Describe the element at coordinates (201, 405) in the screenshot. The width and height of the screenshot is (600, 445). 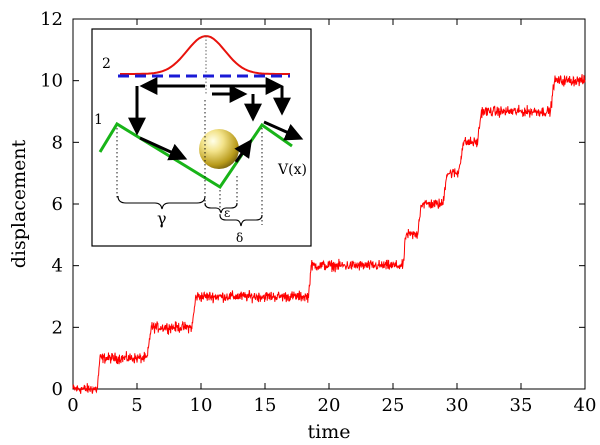
I see `x-tick-label: 10` at that location.